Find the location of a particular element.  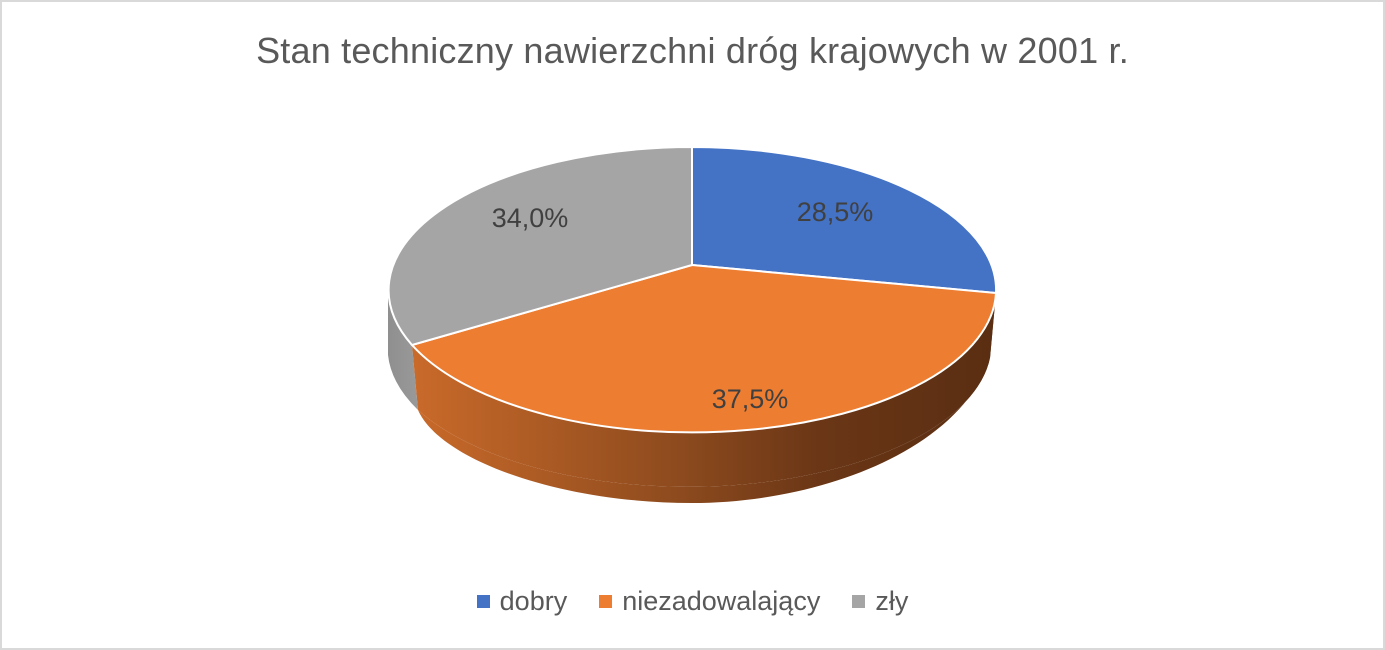

legend-item-niezadowalajacy: niezadowalający is located at coordinates (709, 601).